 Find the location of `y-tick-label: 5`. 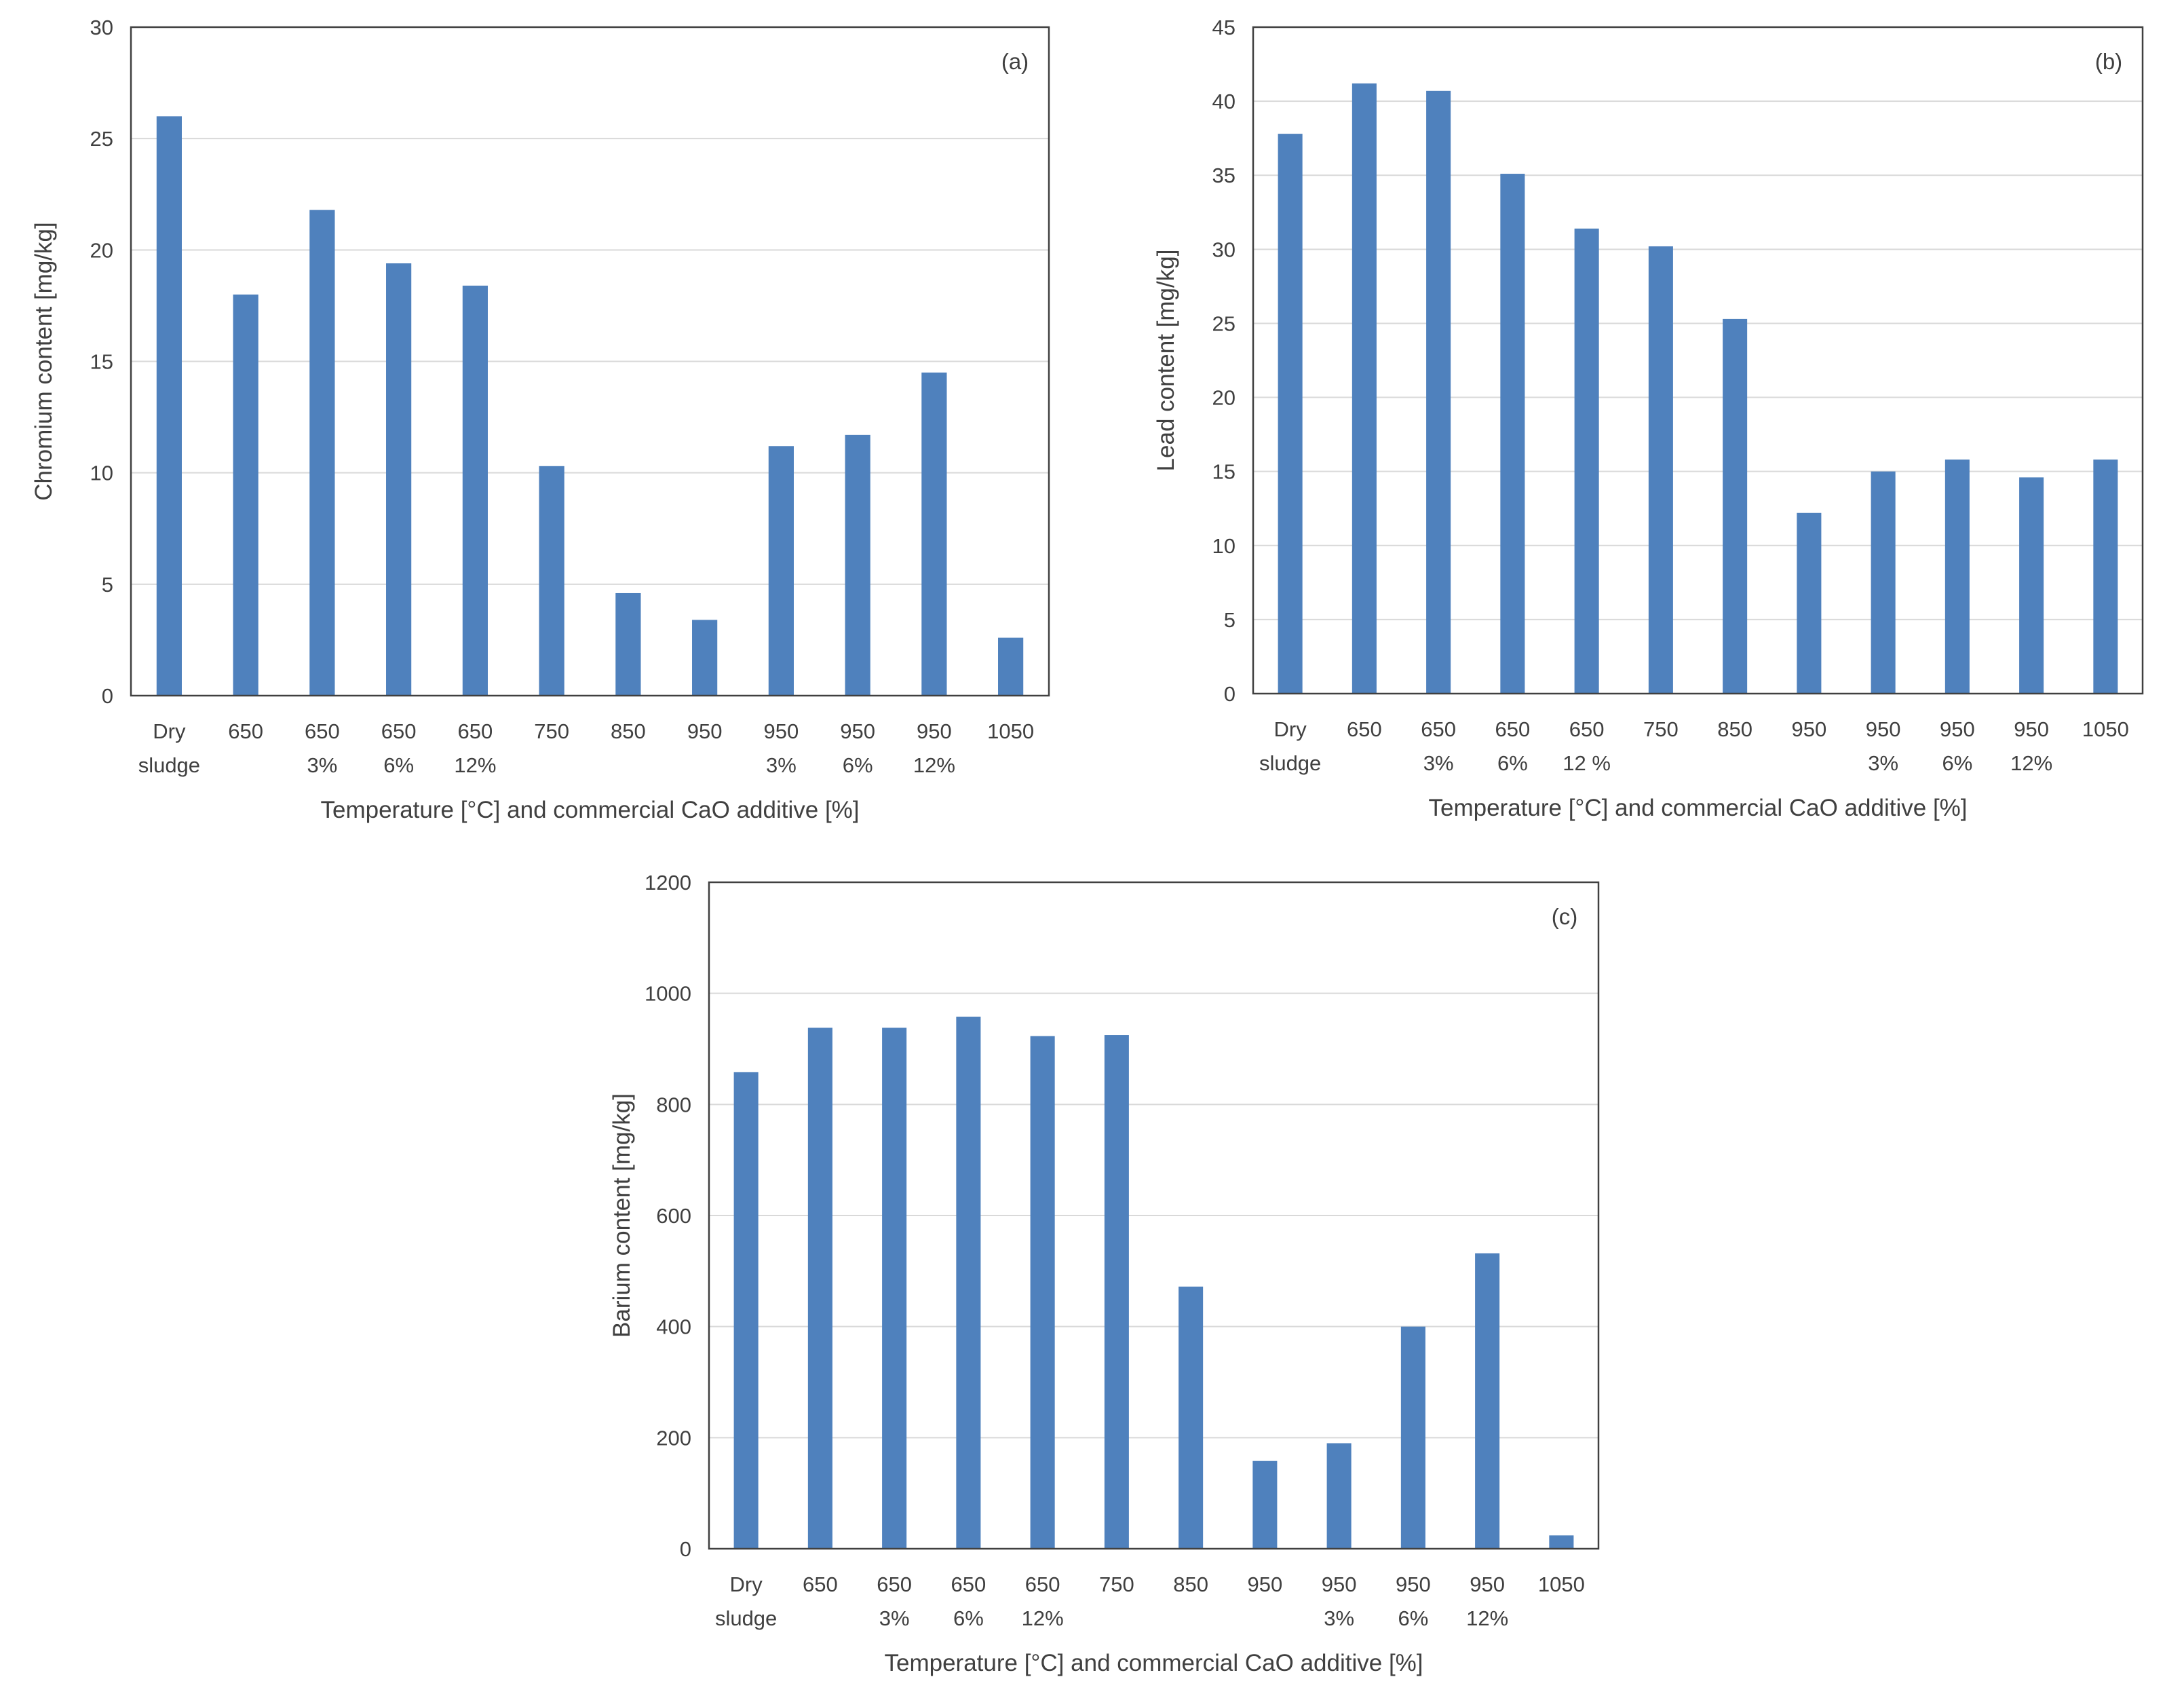

y-tick-label: 5 is located at coordinates (107, 585).